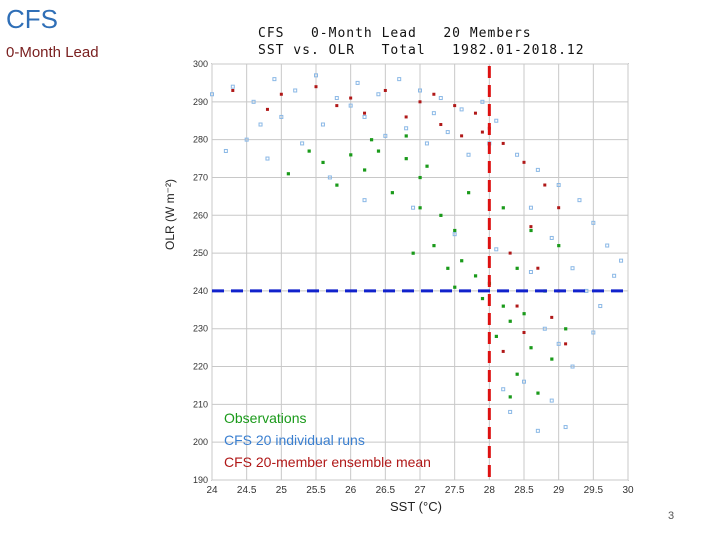 This screenshot has width=720, height=540. I want to click on x-tick-label: 30, so click(628, 490).